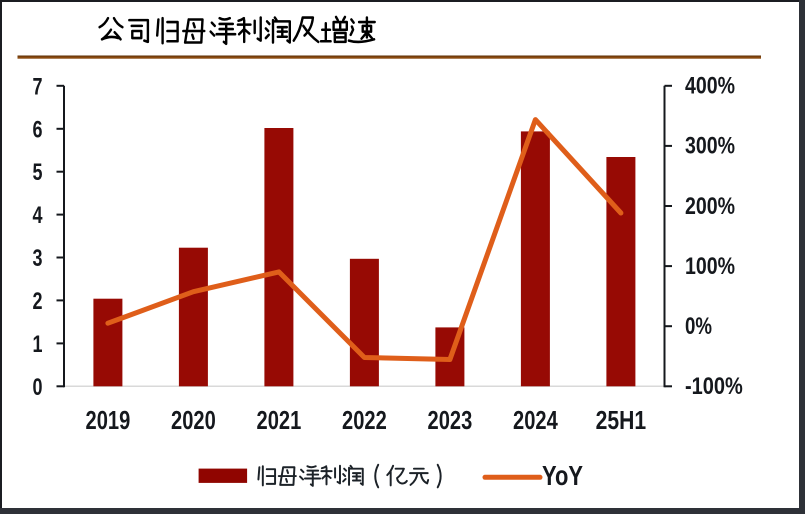 This screenshot has width=805, height=514. I want to click on svg-text: 400%, so click(710, 86).